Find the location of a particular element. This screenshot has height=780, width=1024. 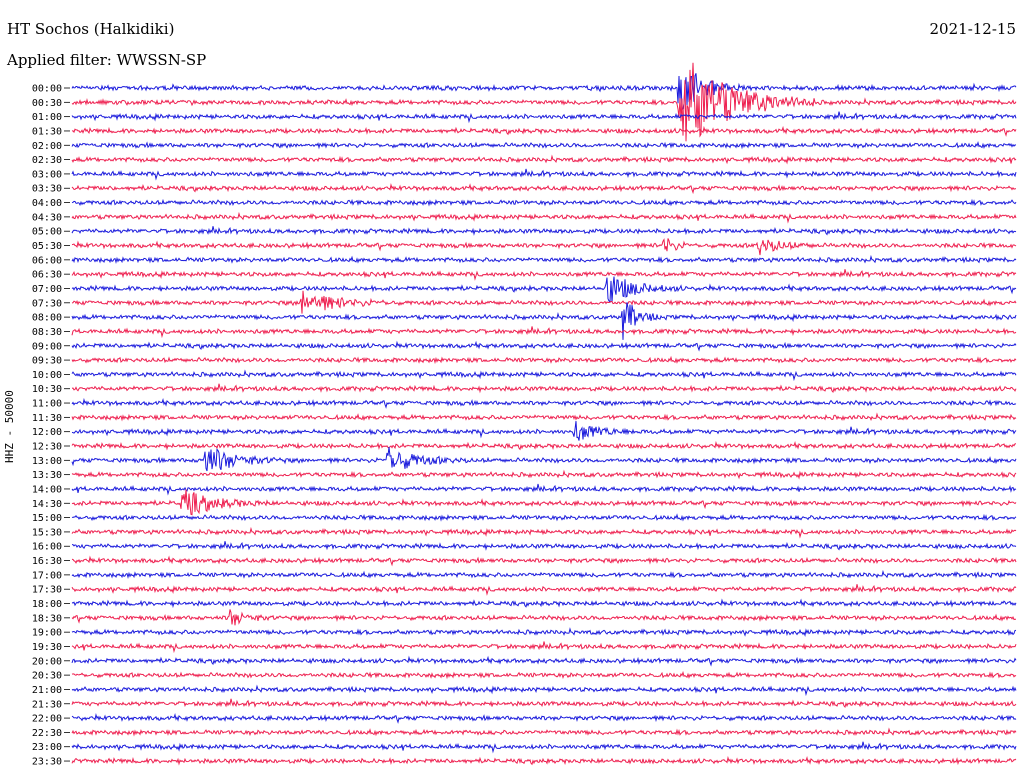

row-time-label: 23:00 is located at coordinates (47, 747).